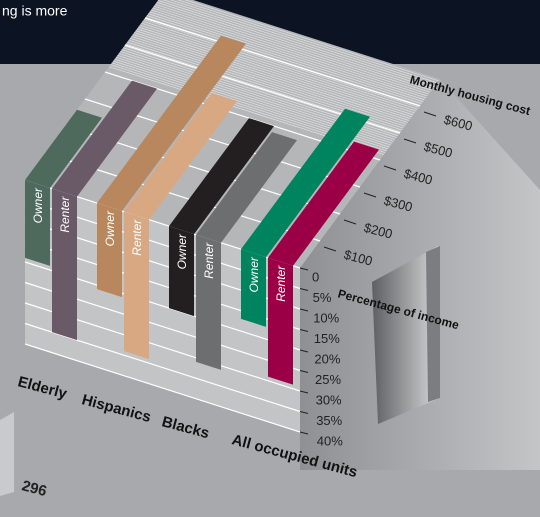  What do you see at coordinates (185, 427) in the screenshot?
I see `category-label: Blacks` at bounding box center [185, 427].